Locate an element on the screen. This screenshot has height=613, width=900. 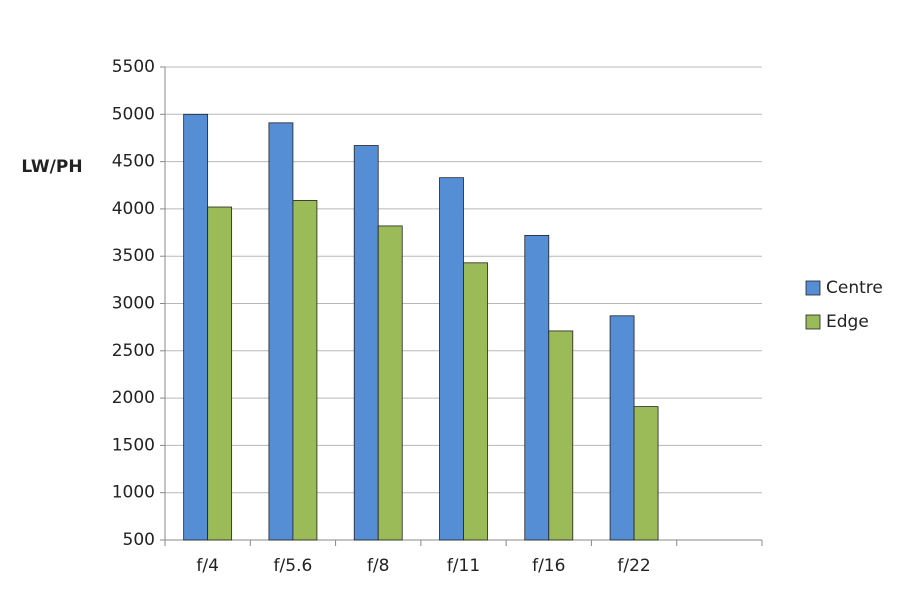
y-tick-label: 4000 is located at coordinates (133, 209).